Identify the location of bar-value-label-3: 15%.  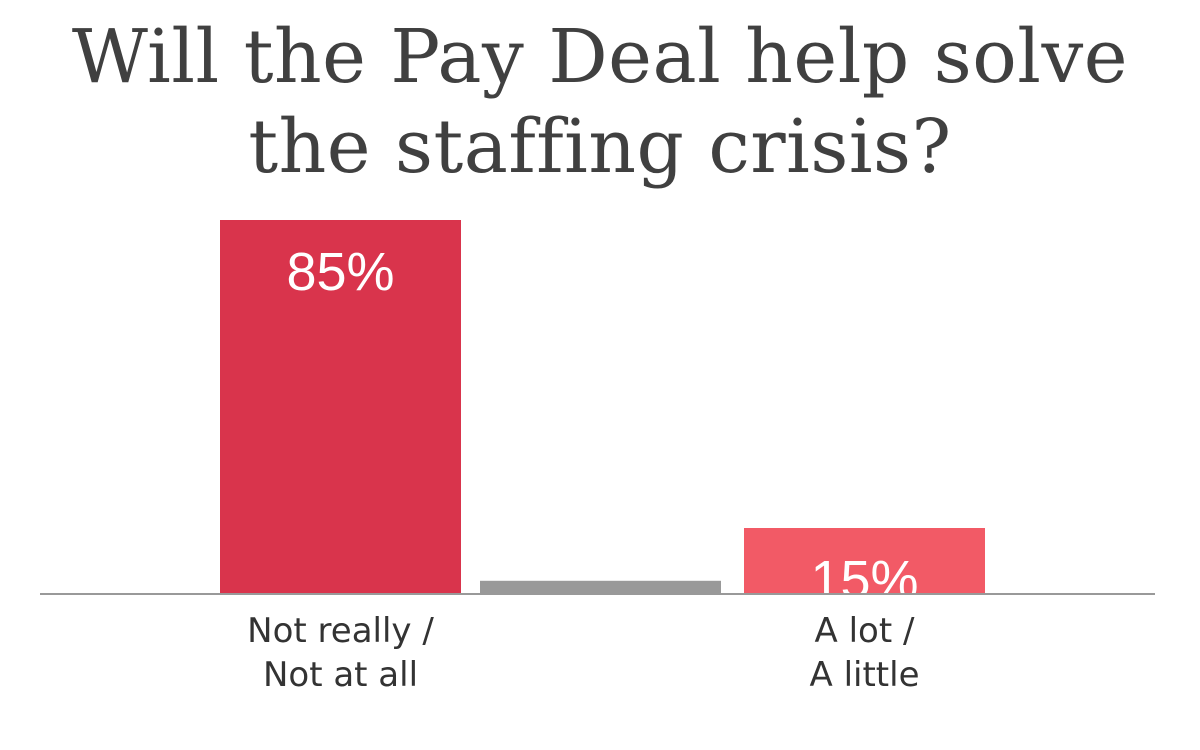
(864, 580).